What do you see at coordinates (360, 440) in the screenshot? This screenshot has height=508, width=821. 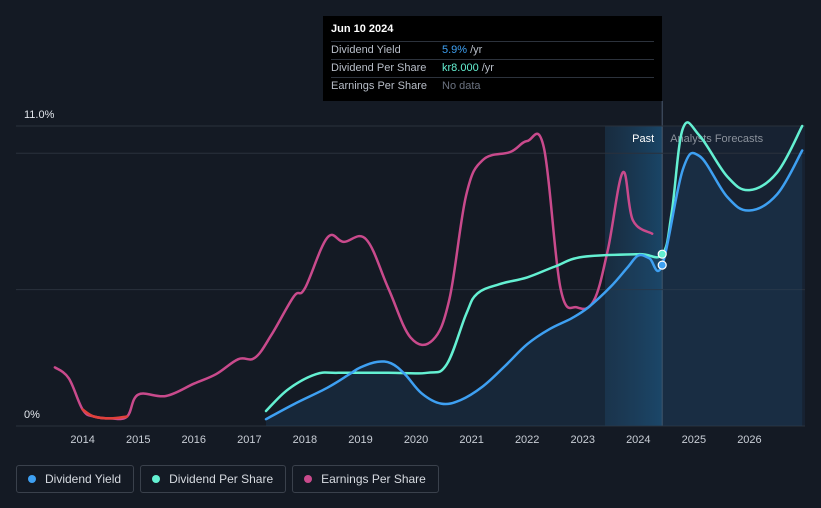 I see `x-tick-label: 2019` at bounding box center [360, 440].